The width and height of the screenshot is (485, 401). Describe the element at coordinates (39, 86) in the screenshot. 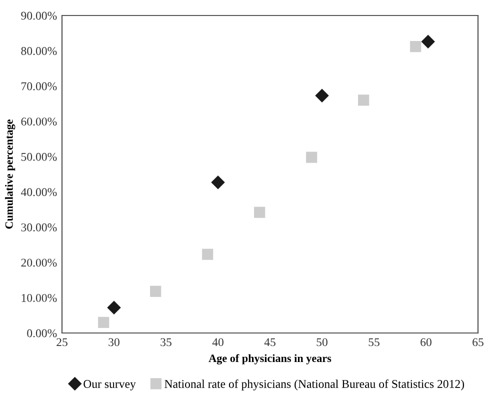

I see `y-tick-label: 70.00%` at that location.